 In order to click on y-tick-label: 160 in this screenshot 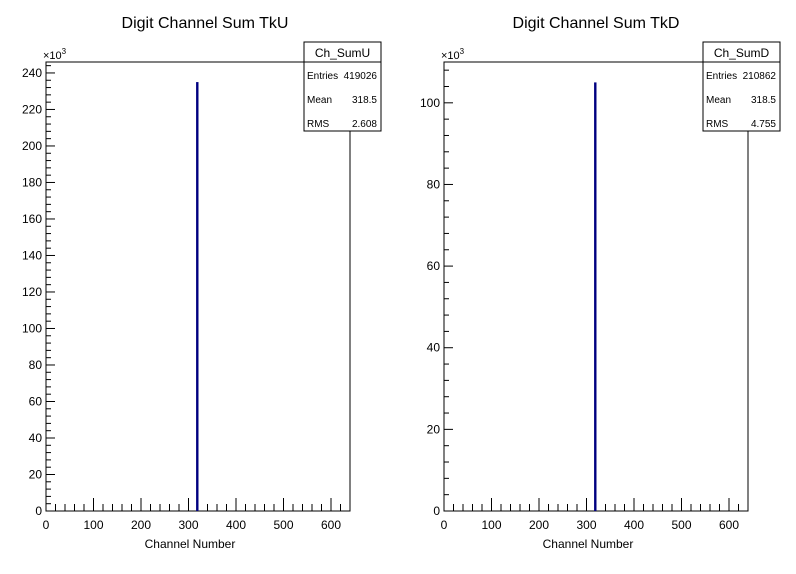, I will do `click(32, 219)`.